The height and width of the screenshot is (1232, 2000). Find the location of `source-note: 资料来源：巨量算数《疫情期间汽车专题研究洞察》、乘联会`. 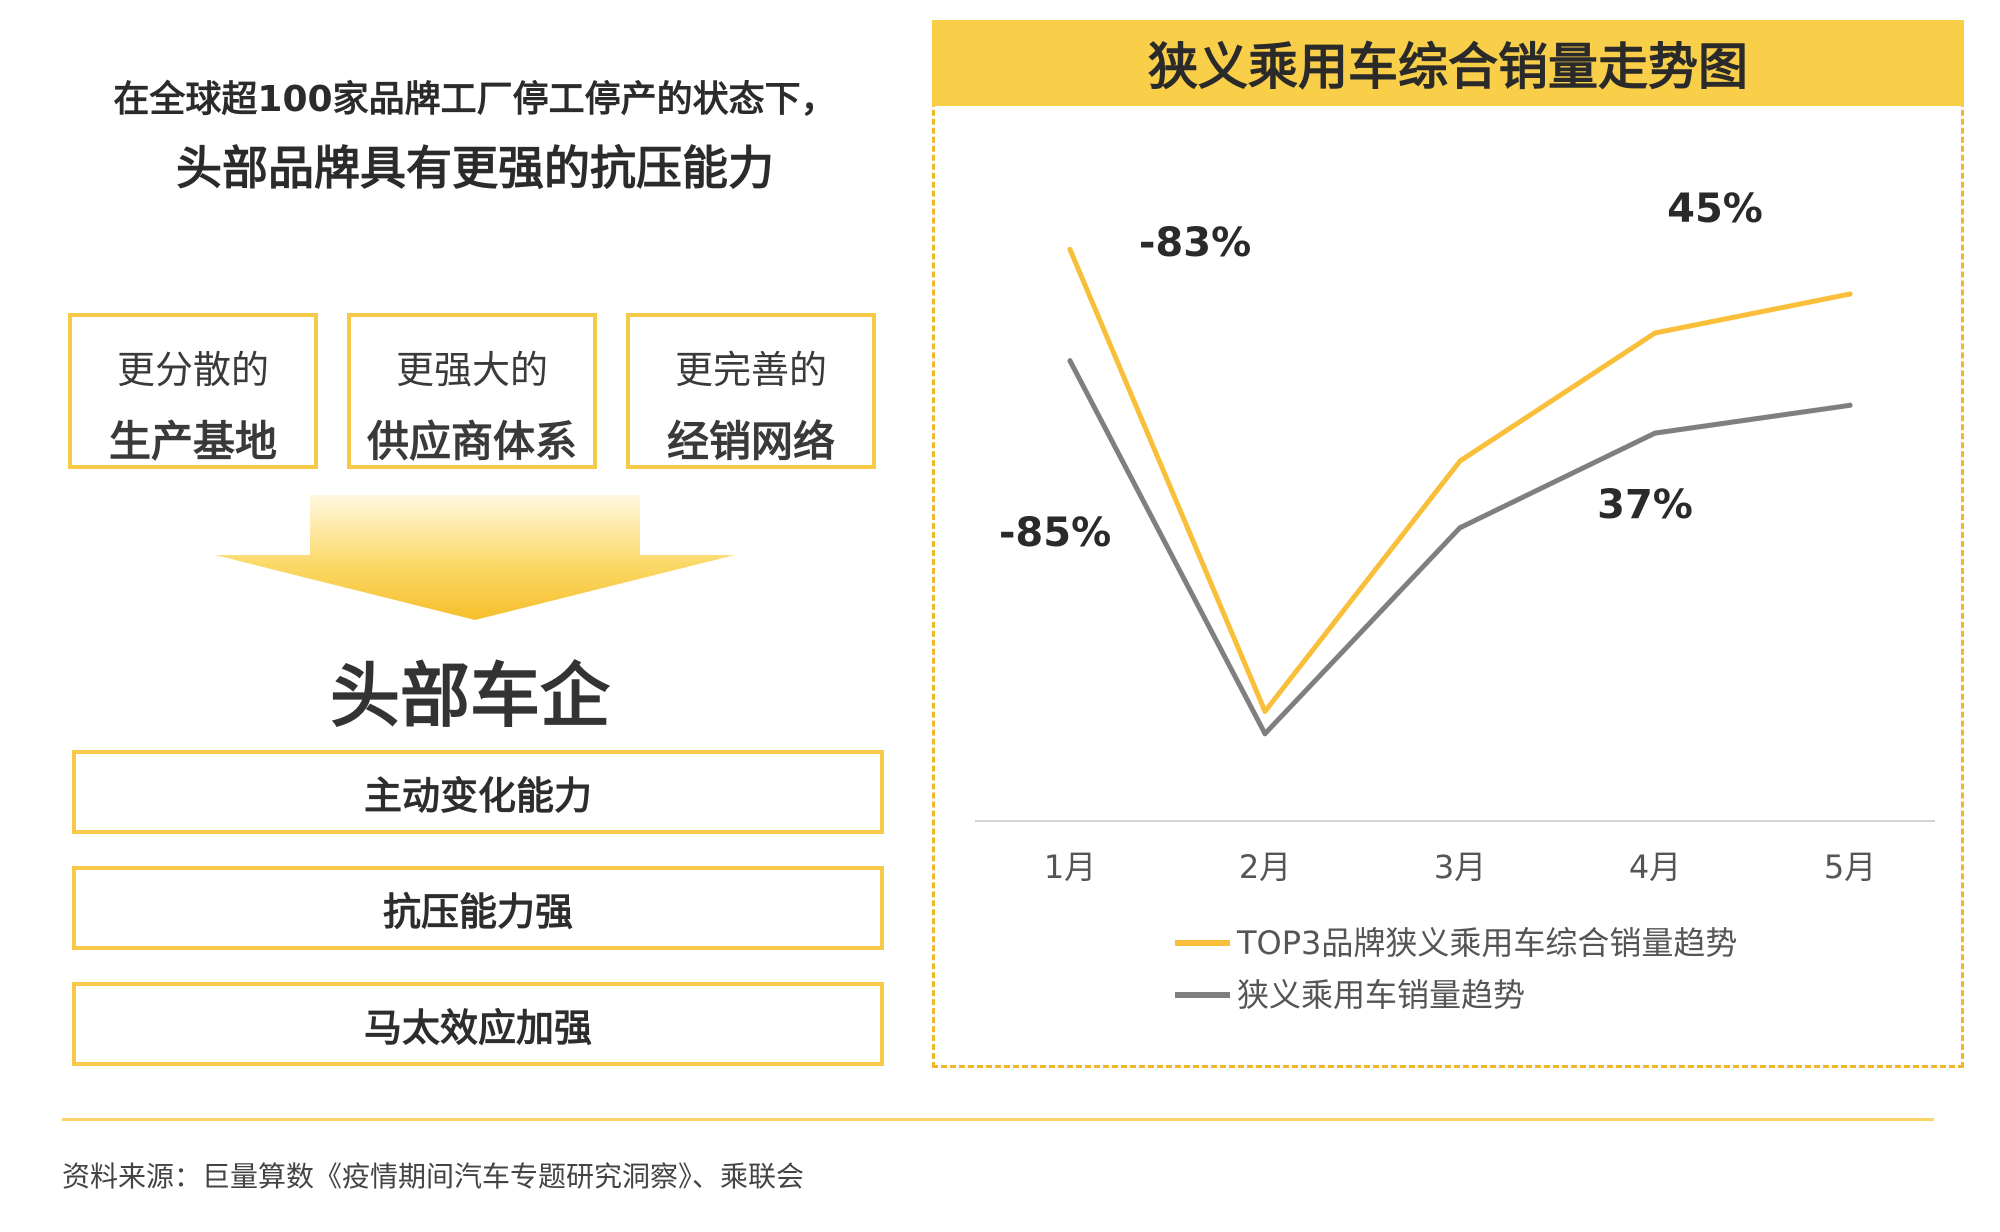

source-note: 资料来源：巨量算数《疫情期间汽车专题研究洞察》、乘联会 is located at coordinates (433, 1176).